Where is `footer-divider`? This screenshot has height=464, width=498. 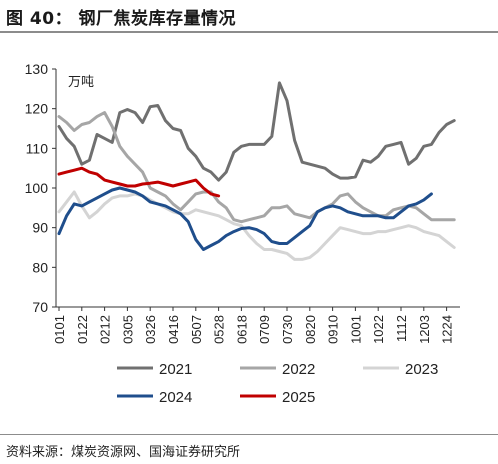 footer-divider is located at coordinates (249, 434).